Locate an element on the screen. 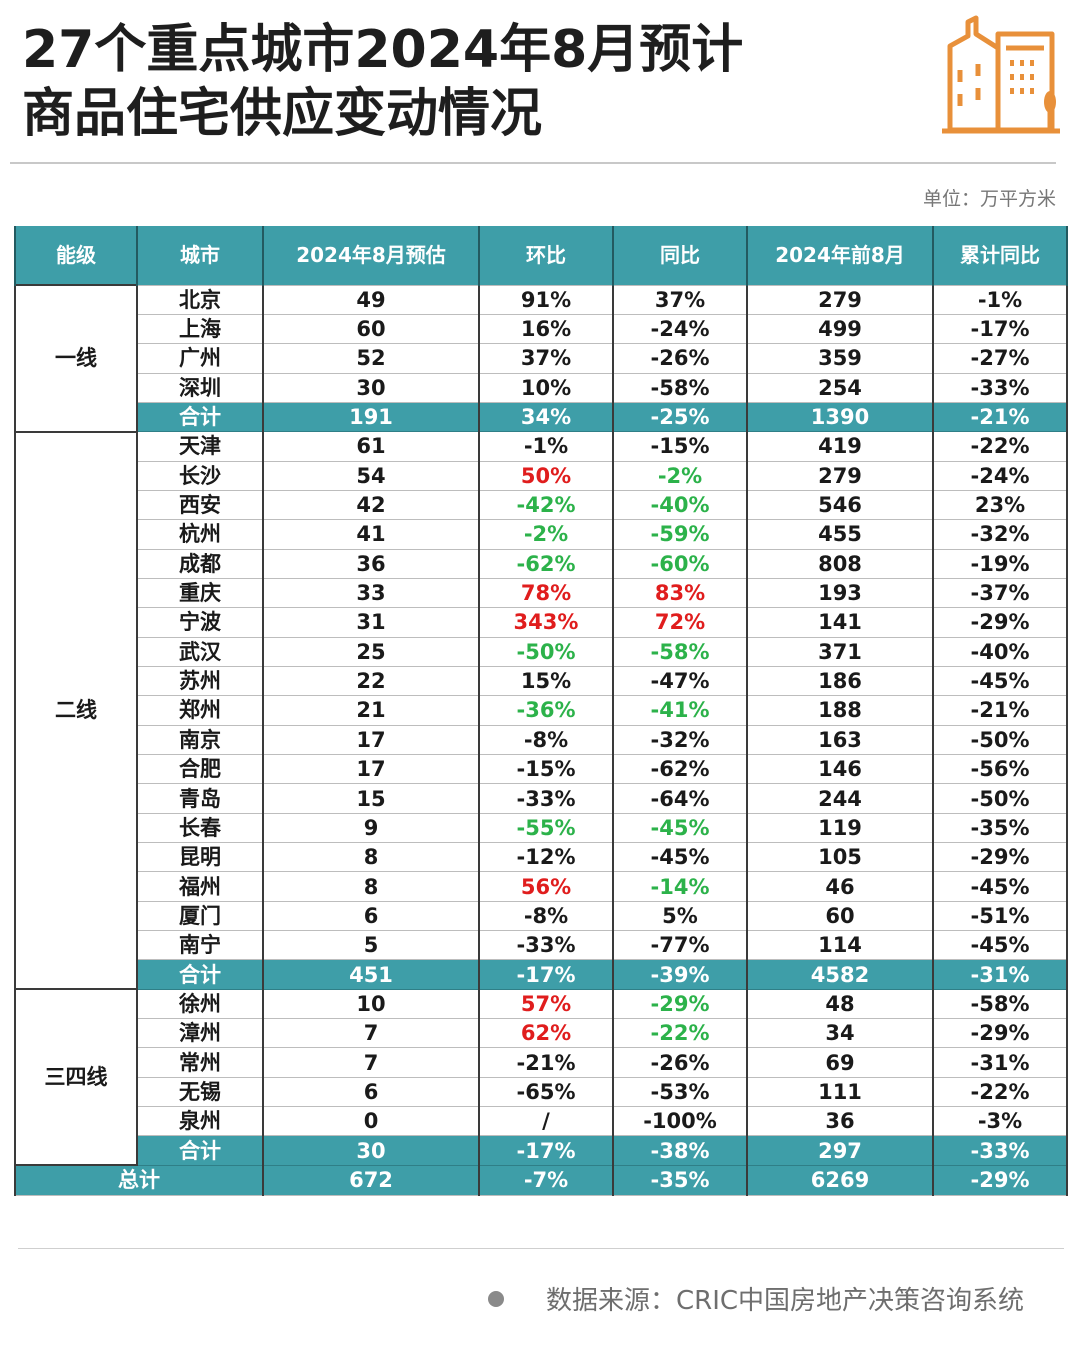  aug-estimate-cell: 10 is located at coordinates (371, 1004).